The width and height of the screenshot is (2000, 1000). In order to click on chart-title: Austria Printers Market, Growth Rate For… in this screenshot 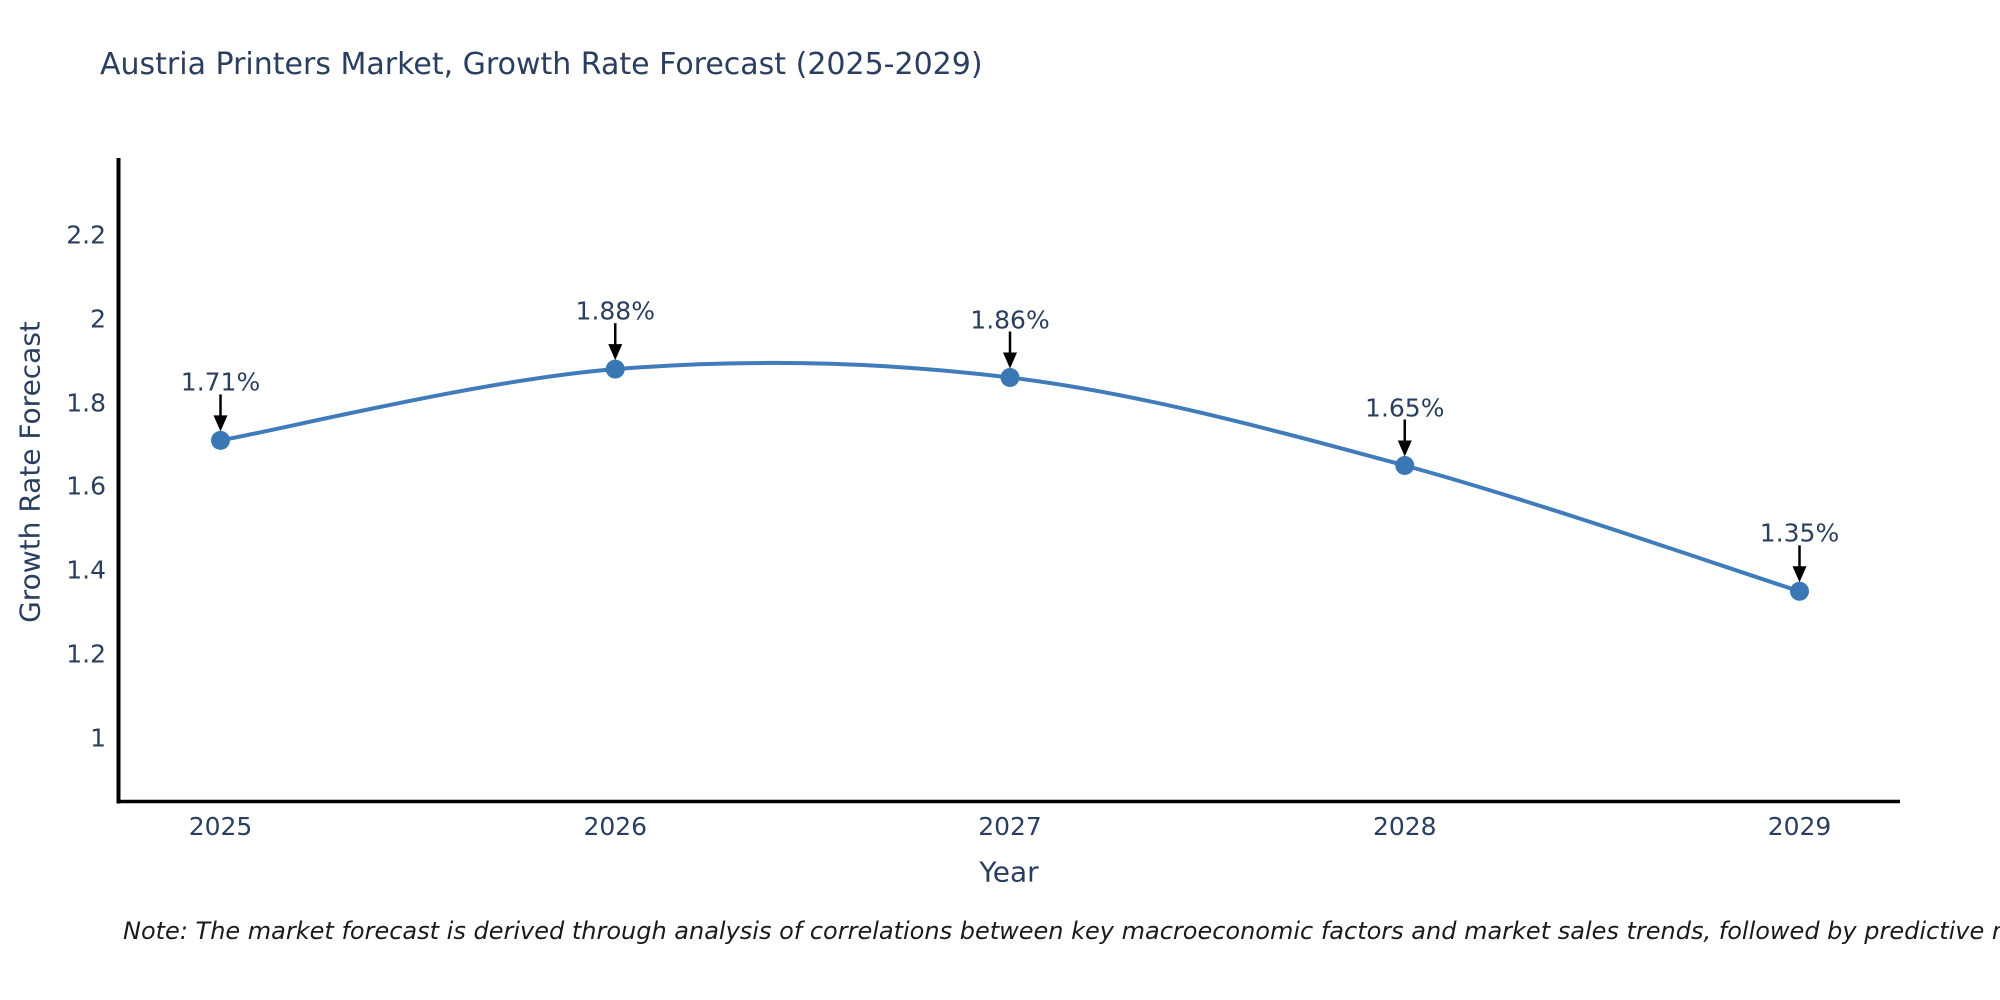, I will do `click(541, 64)`.